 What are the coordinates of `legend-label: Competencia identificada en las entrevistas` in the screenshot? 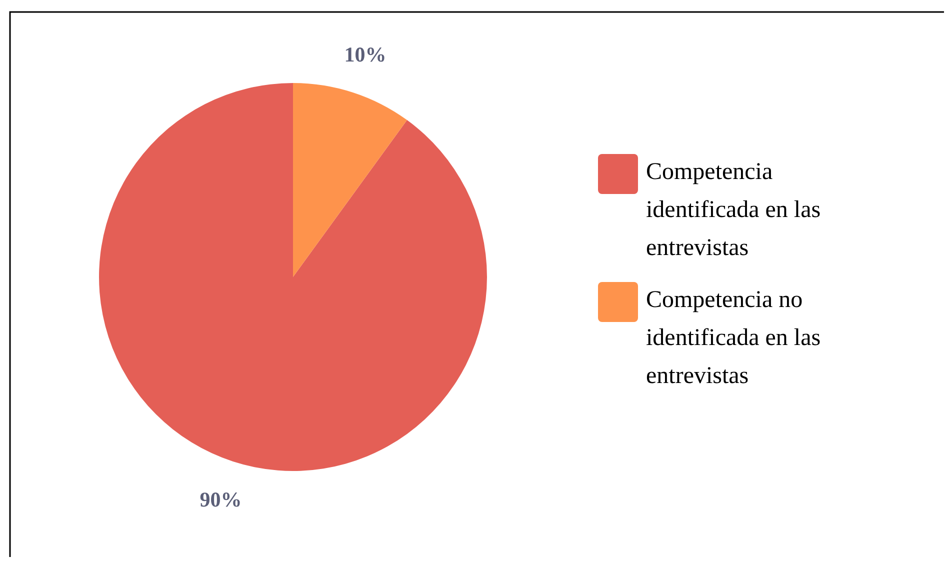 It's located at (733, 210).